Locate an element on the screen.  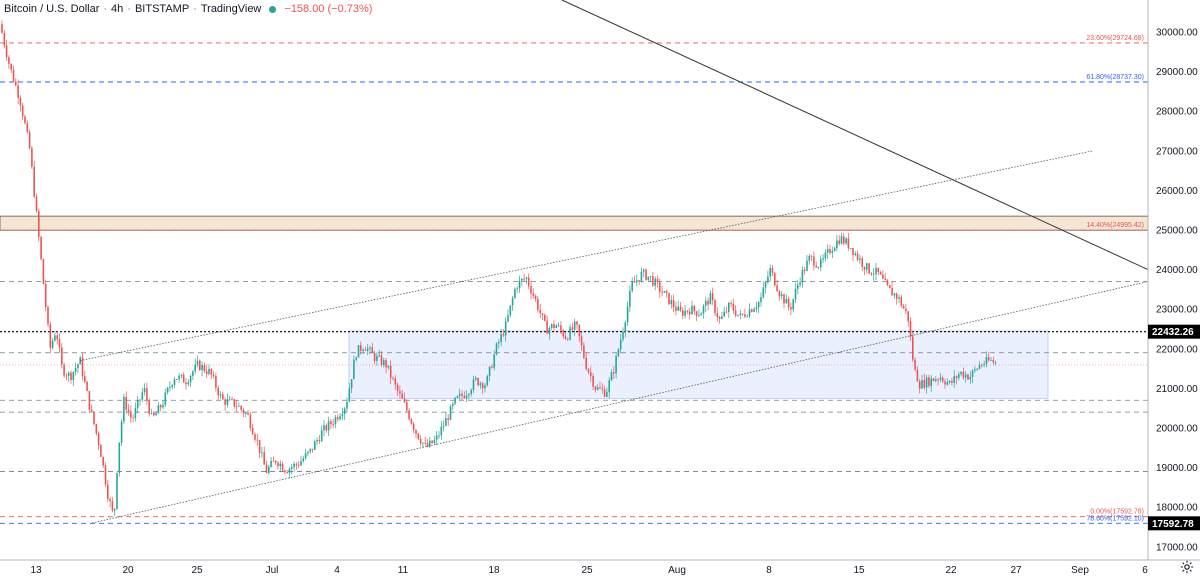
symbol-name: Bitcoin / U.S. Dollar is located at coordinates (52, 9).